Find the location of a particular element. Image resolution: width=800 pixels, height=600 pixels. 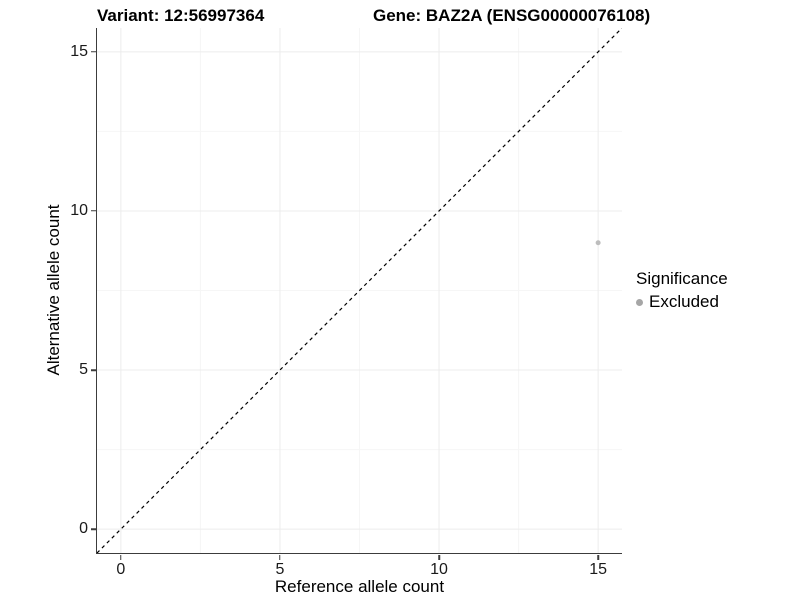

legend-point-swatch is located at coordinates (639, 302).